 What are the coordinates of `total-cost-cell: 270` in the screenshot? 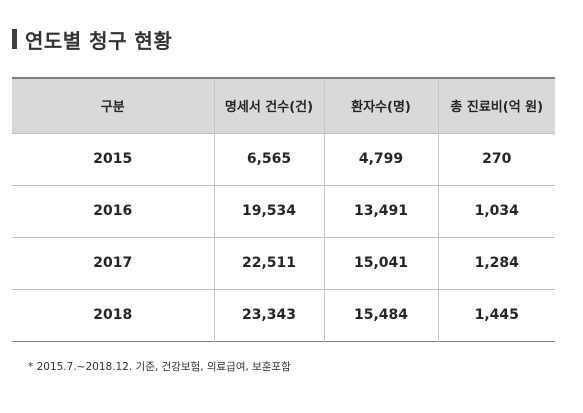 It's located at (496, 159).